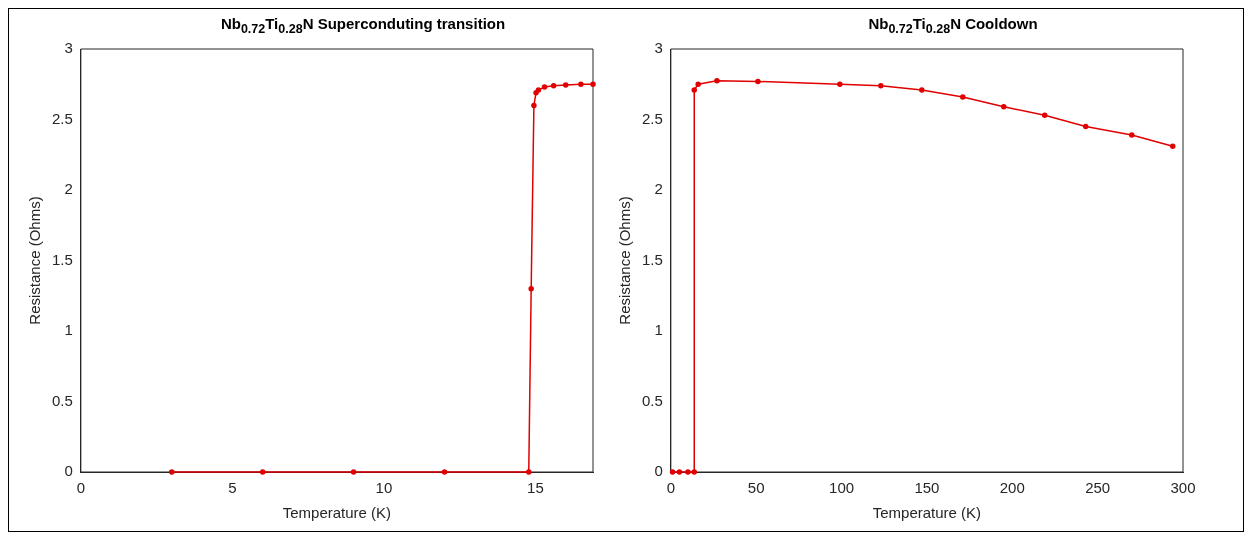  Describe the element at coordinates (1183, 488) in the screenshot. I see `x-tick-label: 300` at that location.